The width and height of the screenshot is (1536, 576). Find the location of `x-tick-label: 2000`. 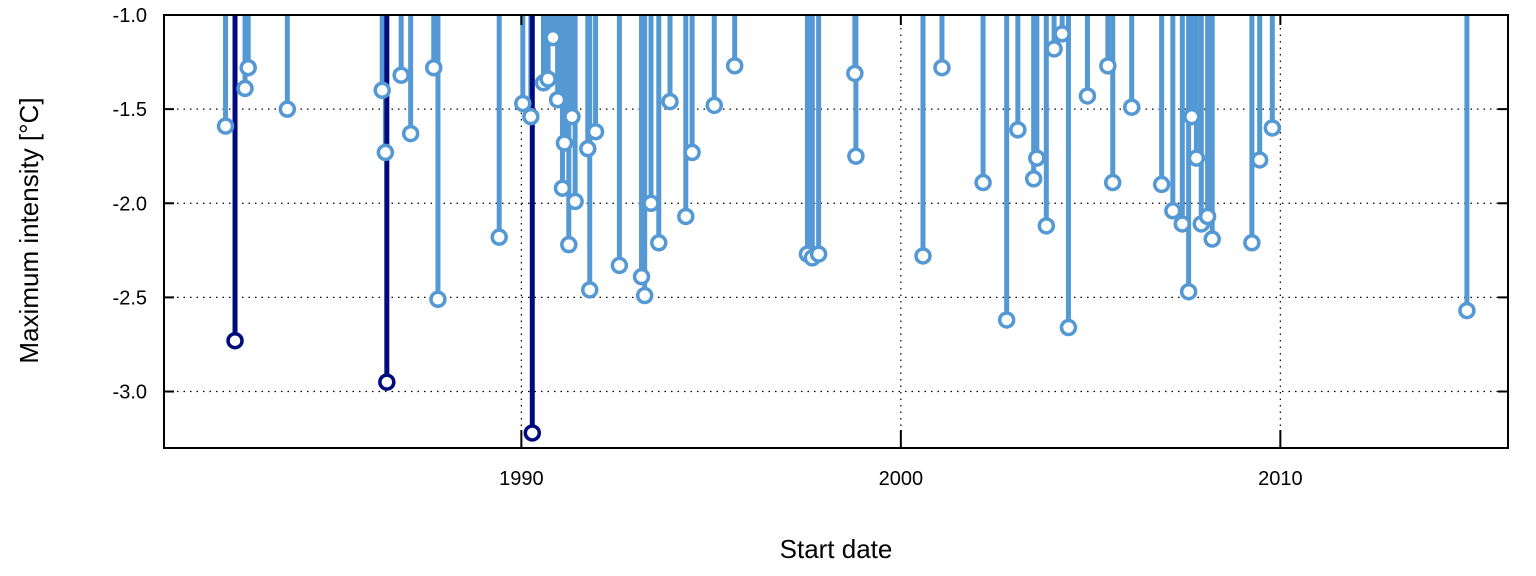

x-tick-label: 2000 is located at coordinates (901, 479).